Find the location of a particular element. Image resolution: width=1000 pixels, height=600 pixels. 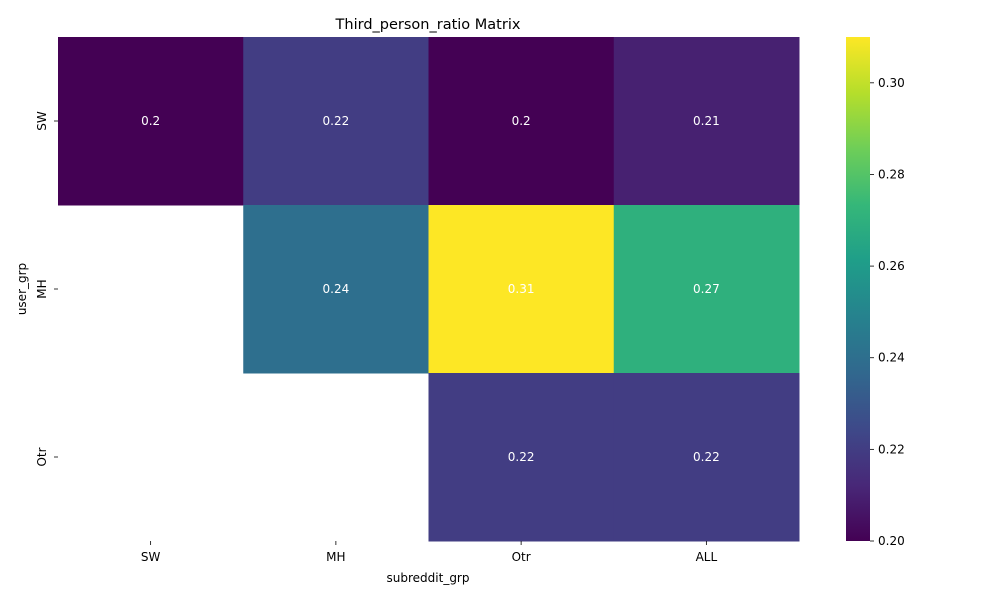

heatmap-cell-otr-otr is located at coordinates (521, 457).